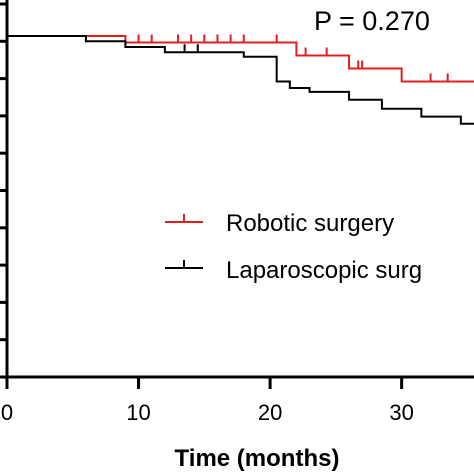 This screenshot has width=474, height=474. What do you see at coordinates (270, 412) in the screenshot?
I see `x-tick-label: 20` at bounding box center [270, 412].